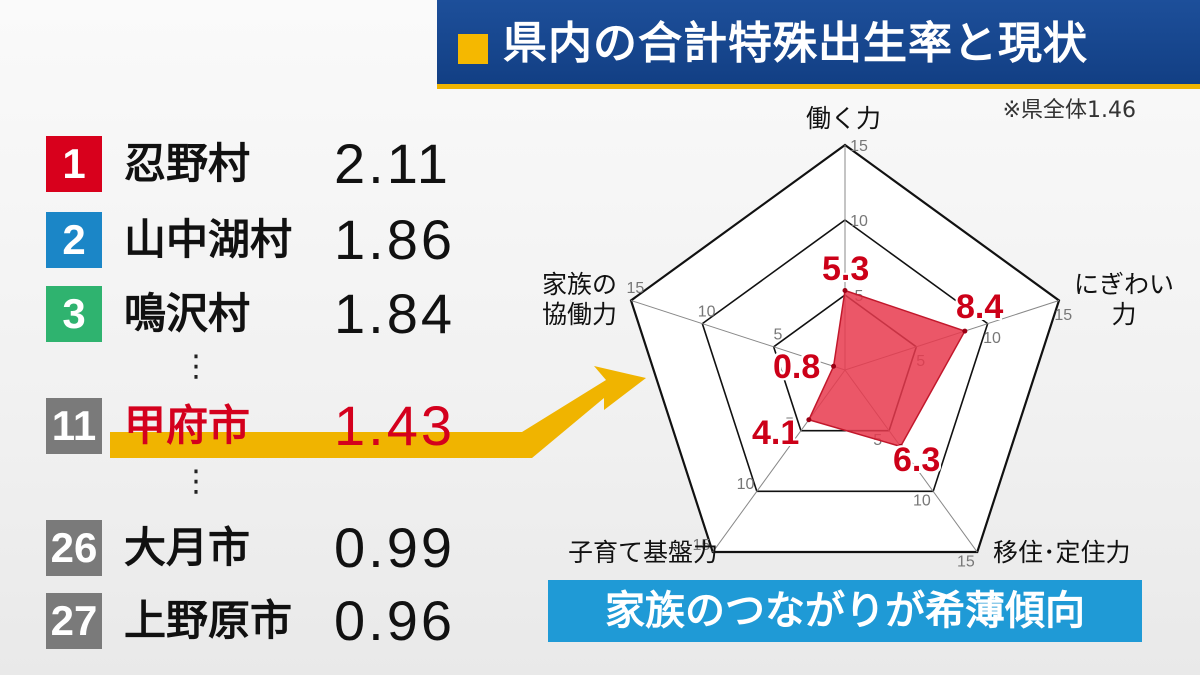  I want to click on fertility-rate: 0.96, so click(394, 620).